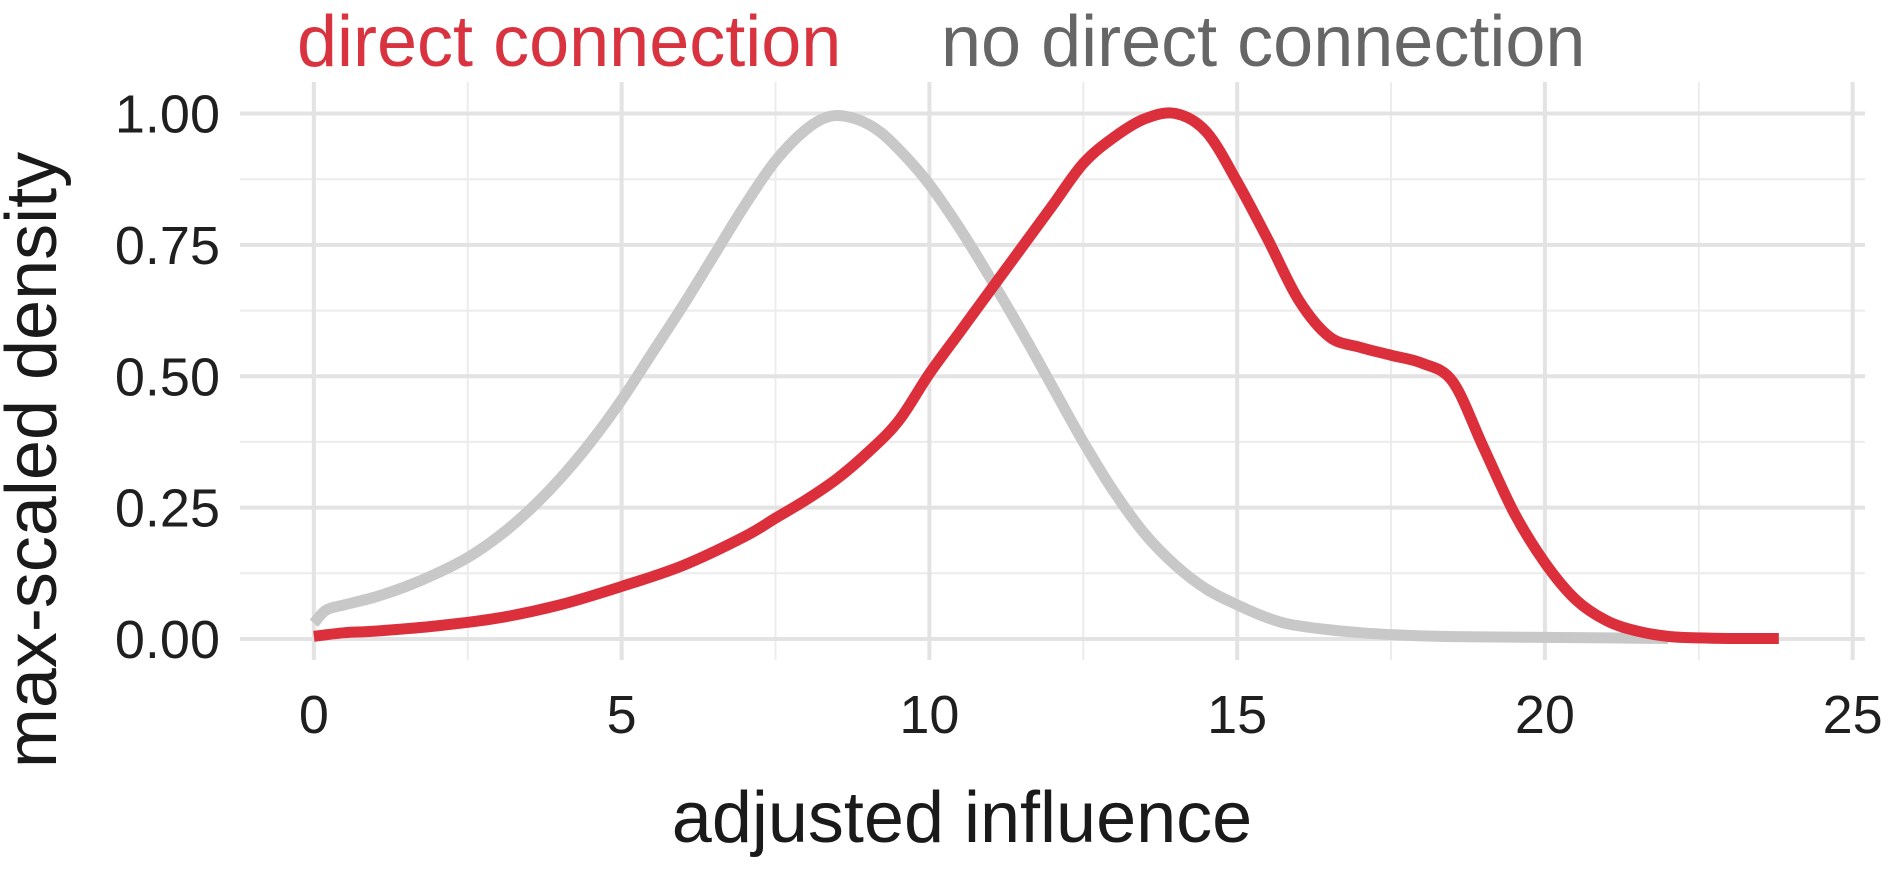  Describe the element at coordinates (314, 715) in the screenshot. I see `x-tick-label: 0` at that location.